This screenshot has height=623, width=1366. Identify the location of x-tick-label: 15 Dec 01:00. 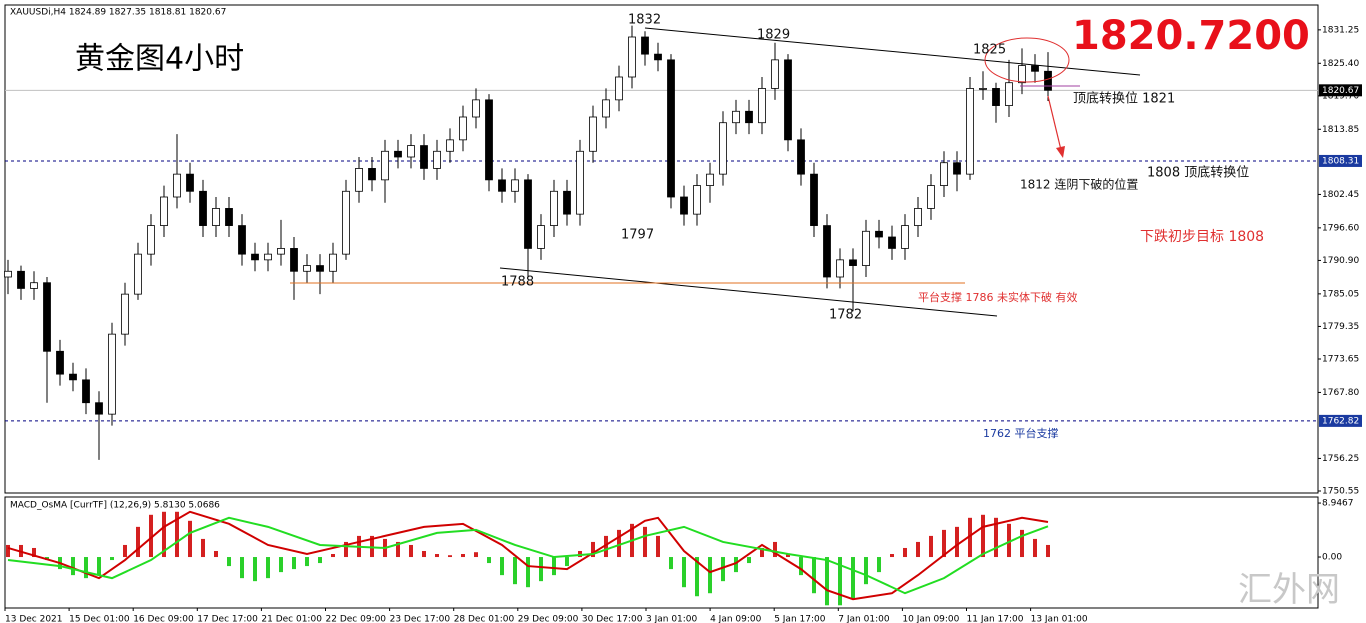
(99, 619).